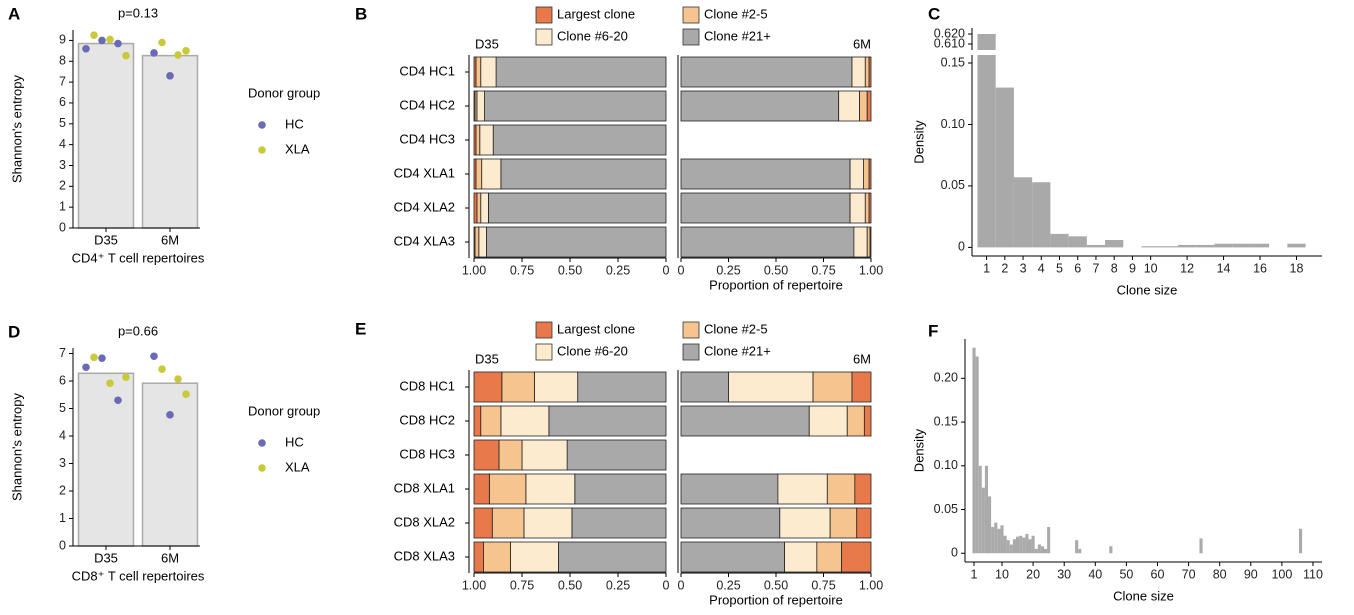  Describe the element at coordinates (106, 239) in the screenshot. I see `x-tick-label: D35` at that location.